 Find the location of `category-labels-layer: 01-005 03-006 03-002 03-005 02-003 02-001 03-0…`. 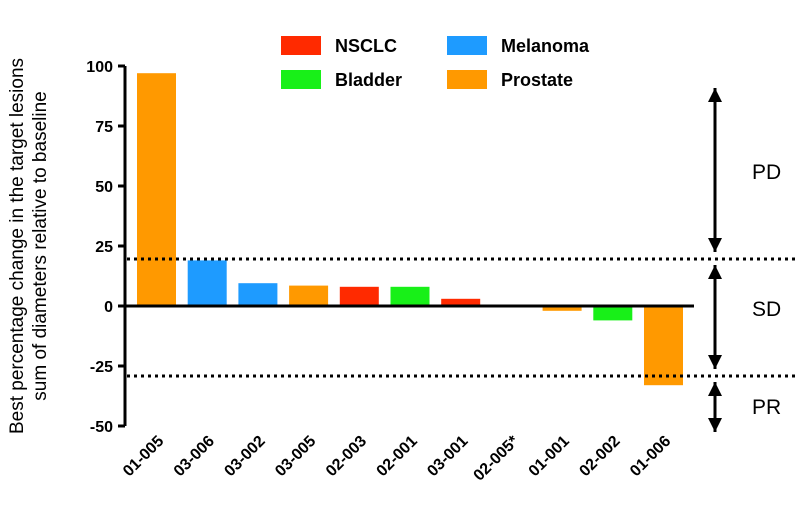

category-labels-layer: 01-005 03-006 03-002 03-005 02-003 02-001 03-0… is located at coordinates (397, 458).